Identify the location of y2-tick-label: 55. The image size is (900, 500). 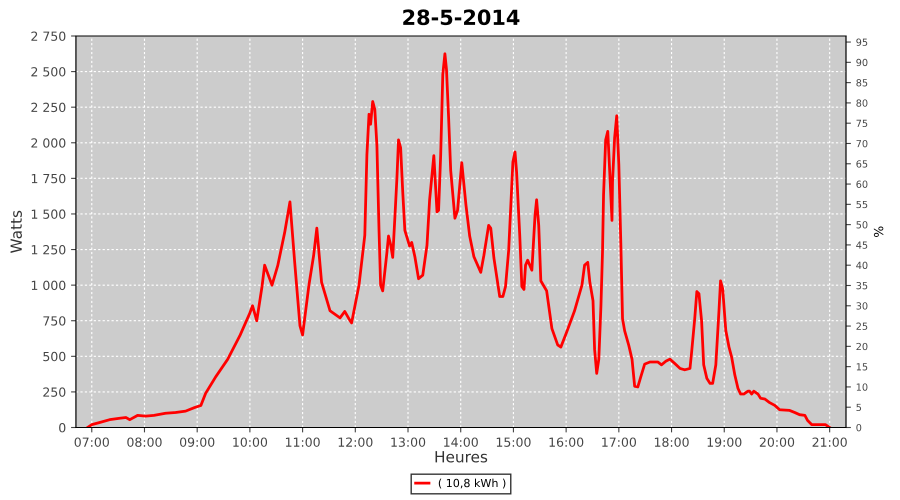
(862, 204).